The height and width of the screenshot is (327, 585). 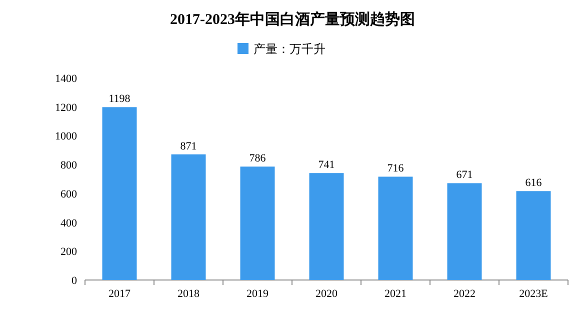 What do you see at coordinates (257, 294) in the screenshot?
I see `x-tick-label: 2019` at bounding box center [257, 294].